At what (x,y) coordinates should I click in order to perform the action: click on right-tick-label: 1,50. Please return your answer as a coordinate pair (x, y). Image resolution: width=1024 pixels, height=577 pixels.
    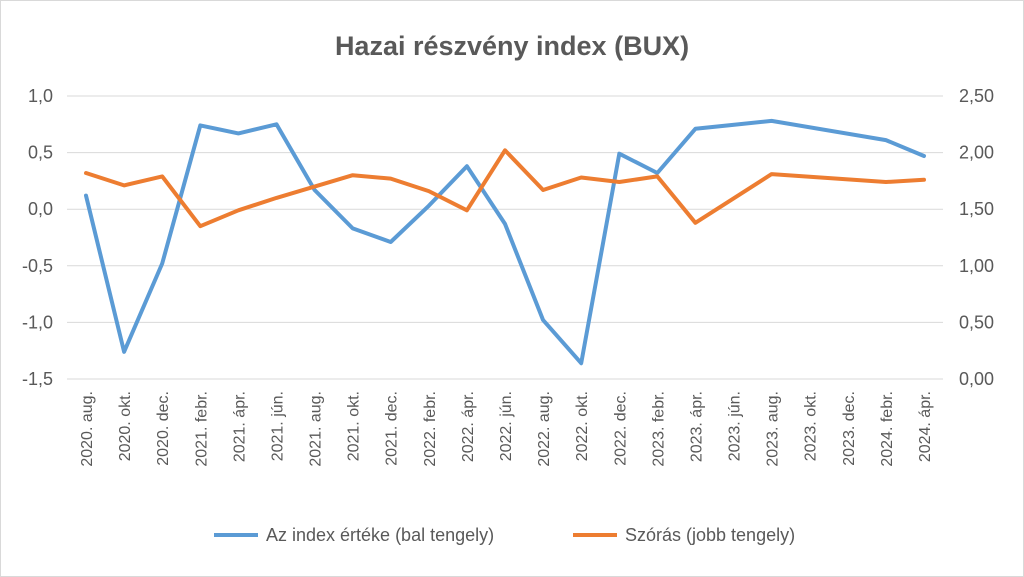
    Looking at the image, I should click on (976, 209).